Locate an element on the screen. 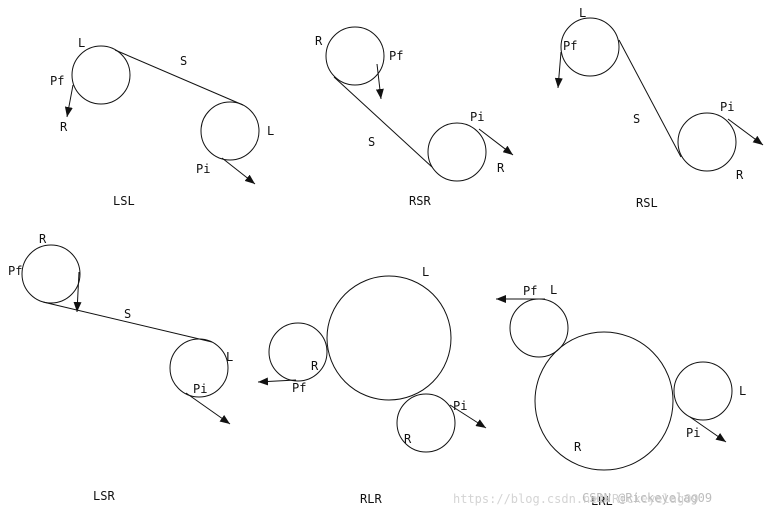  rlr-goal-circle is located at coordinates (426, 423).